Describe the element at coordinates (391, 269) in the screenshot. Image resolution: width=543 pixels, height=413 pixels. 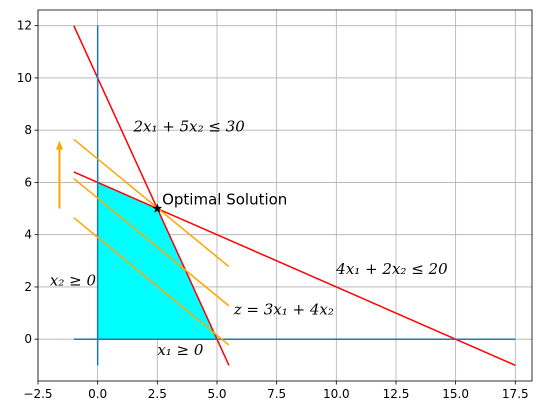
I see `annotation-ann_c2: 4x₁ + 2x₂ ≤ 20` at that location.